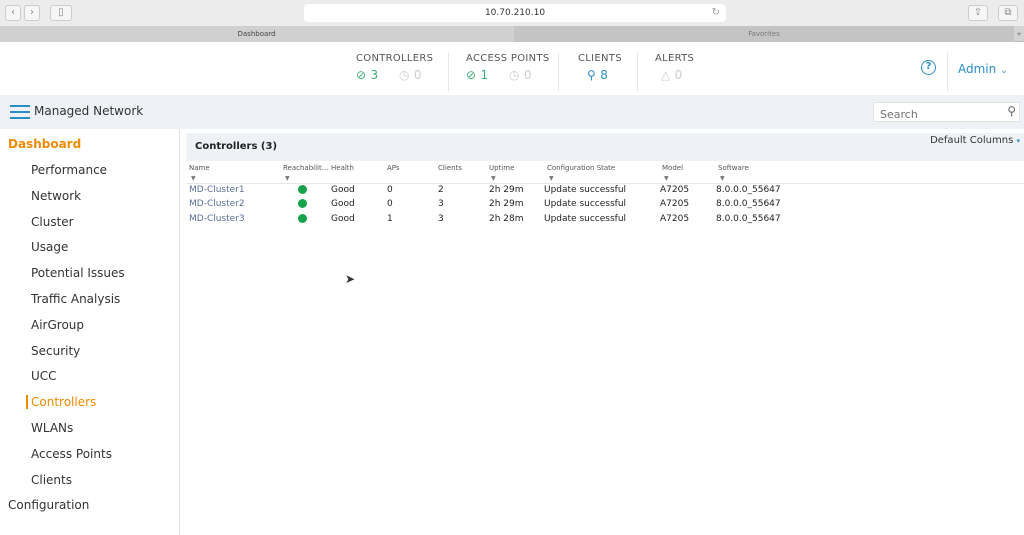 The width and height of the screenshot is (1024, 535). Describe the element at coordinates (508, 58) in the screenshot. I see `stat-label: ACCESS POINTS` at that location.